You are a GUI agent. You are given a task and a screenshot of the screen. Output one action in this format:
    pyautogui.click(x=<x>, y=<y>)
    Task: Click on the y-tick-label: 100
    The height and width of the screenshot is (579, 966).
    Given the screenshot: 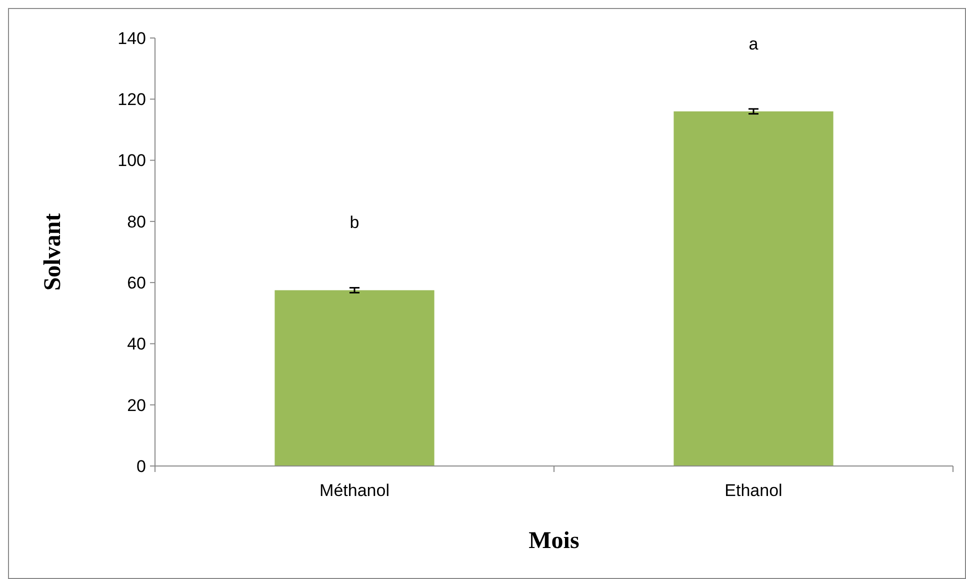 What is the action you would take?
    pyautogui.click(x=132, y=160)
    